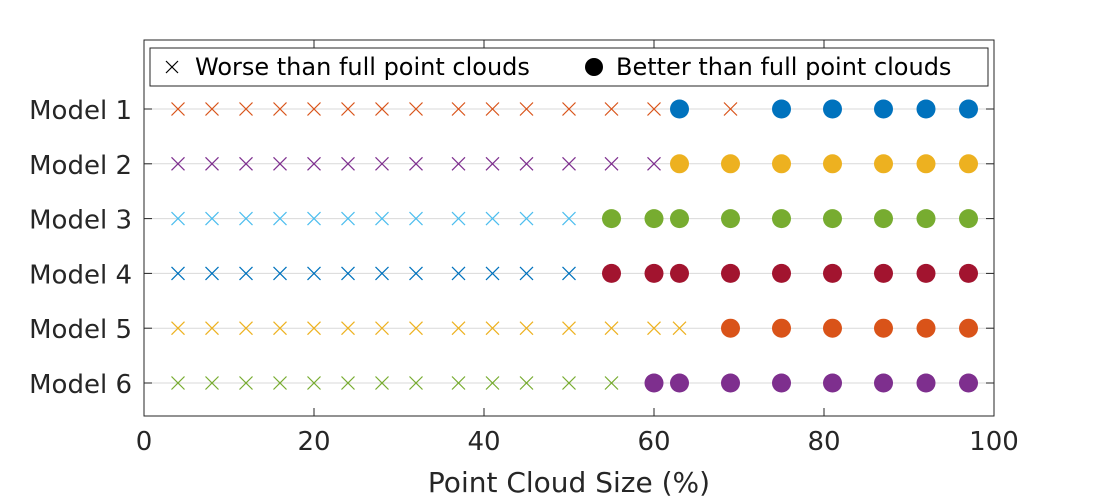 This screenshot has height=500, width=1100. I want to click on legend-x-marker-icon, so click(172, 67).